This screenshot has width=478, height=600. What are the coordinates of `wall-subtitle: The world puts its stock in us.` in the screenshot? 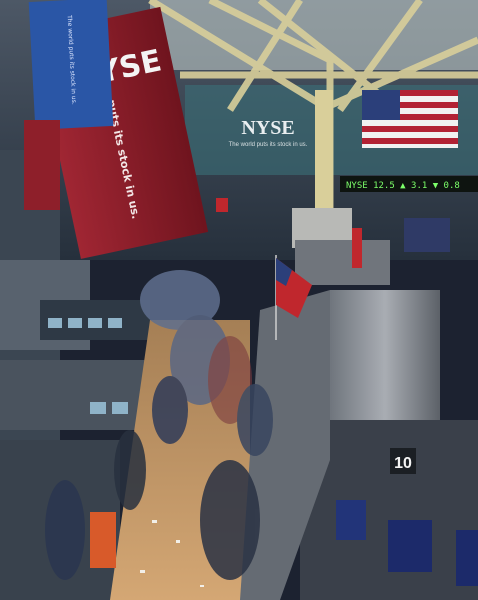 It's located at (268, 145).